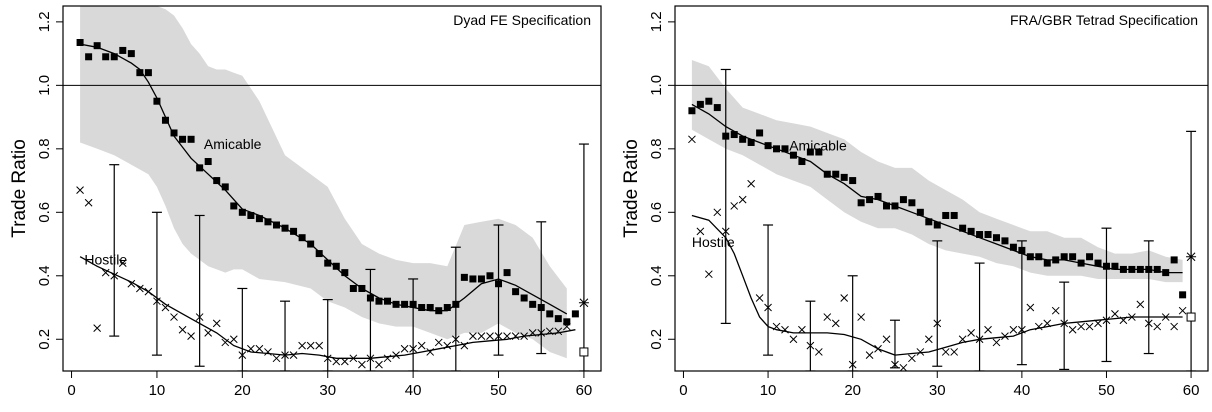 This screenshot has width=1212, height=412. Describe the element at coordinates (656, 275) in the screenshot. I see `y-tick-label: 0.4` at that location.